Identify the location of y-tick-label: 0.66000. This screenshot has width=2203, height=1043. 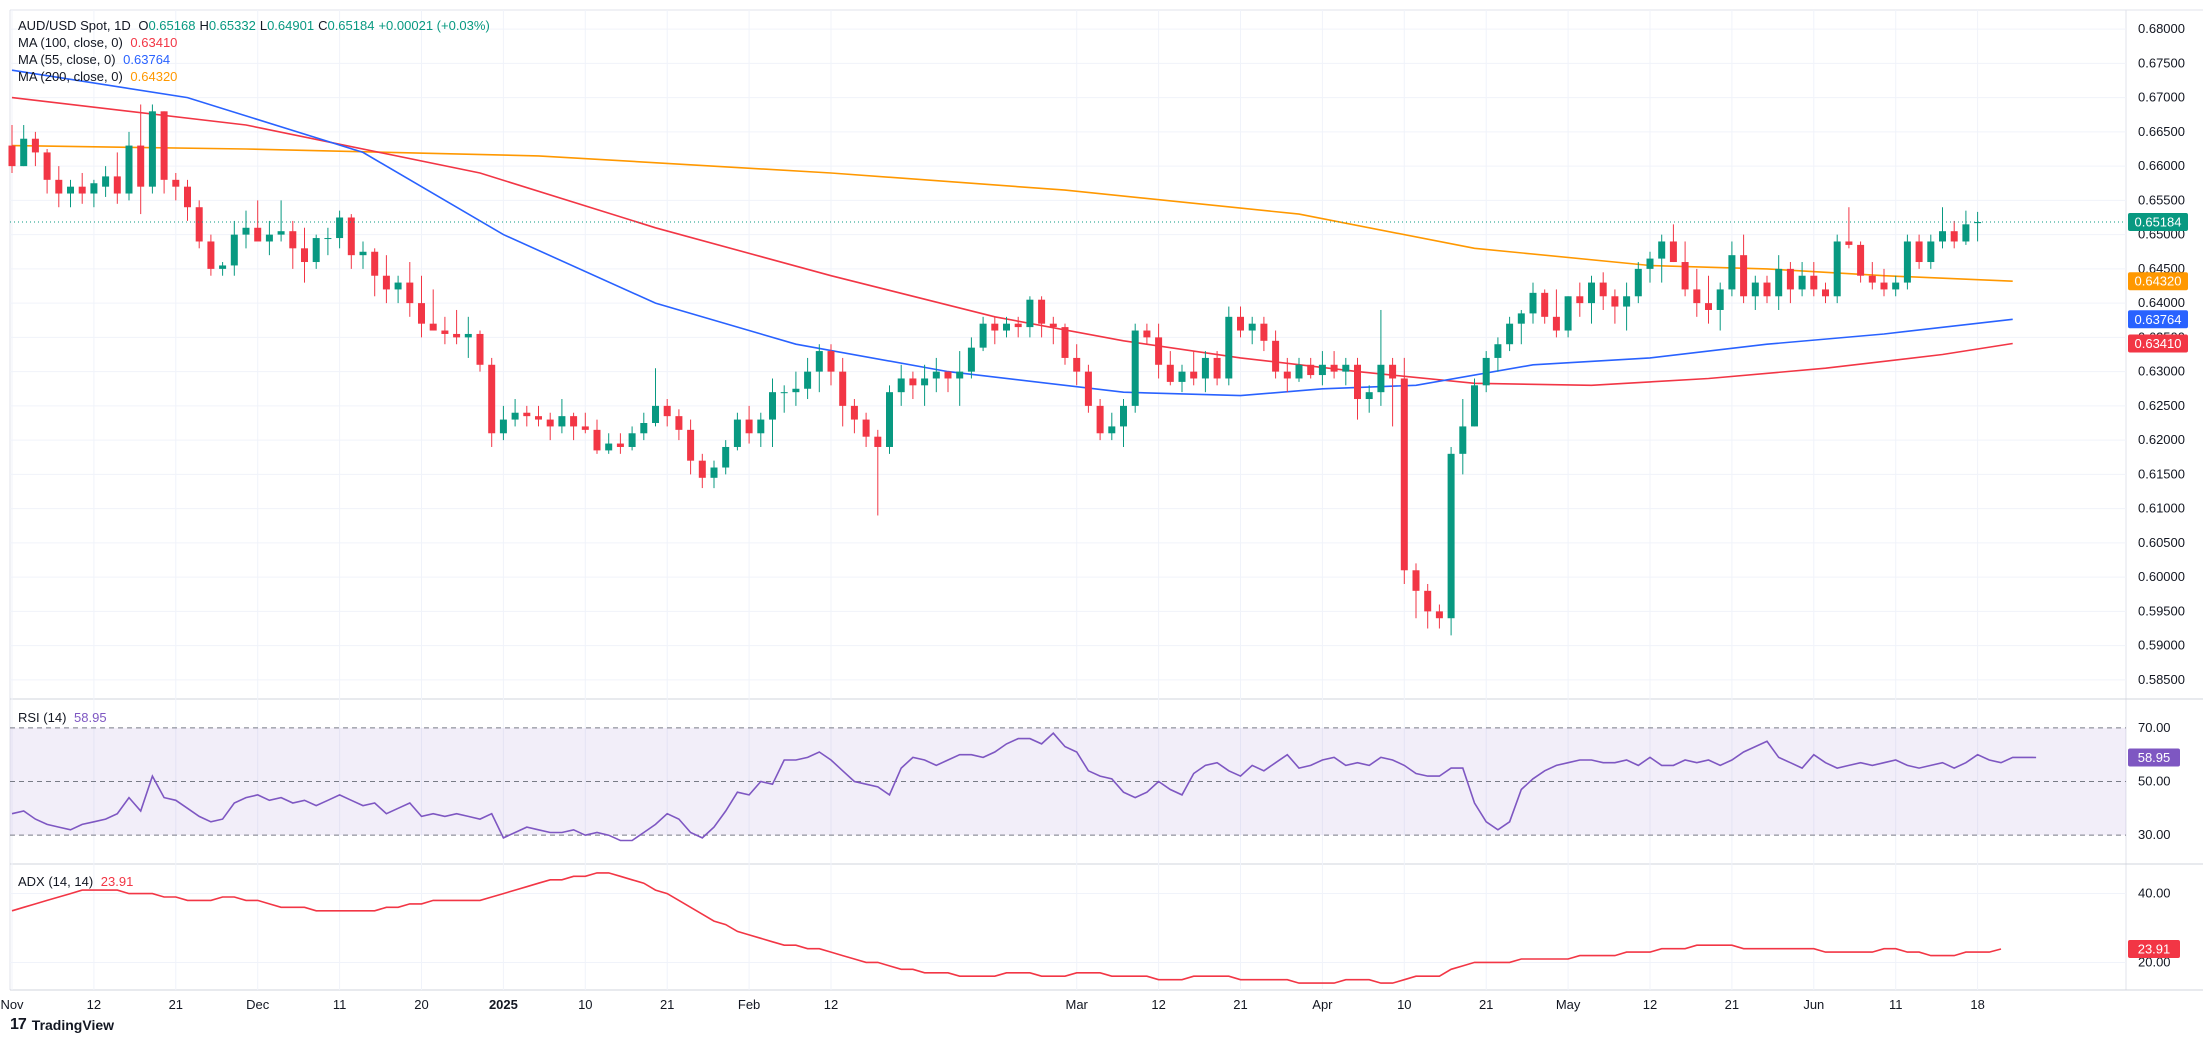
(2161, 165).